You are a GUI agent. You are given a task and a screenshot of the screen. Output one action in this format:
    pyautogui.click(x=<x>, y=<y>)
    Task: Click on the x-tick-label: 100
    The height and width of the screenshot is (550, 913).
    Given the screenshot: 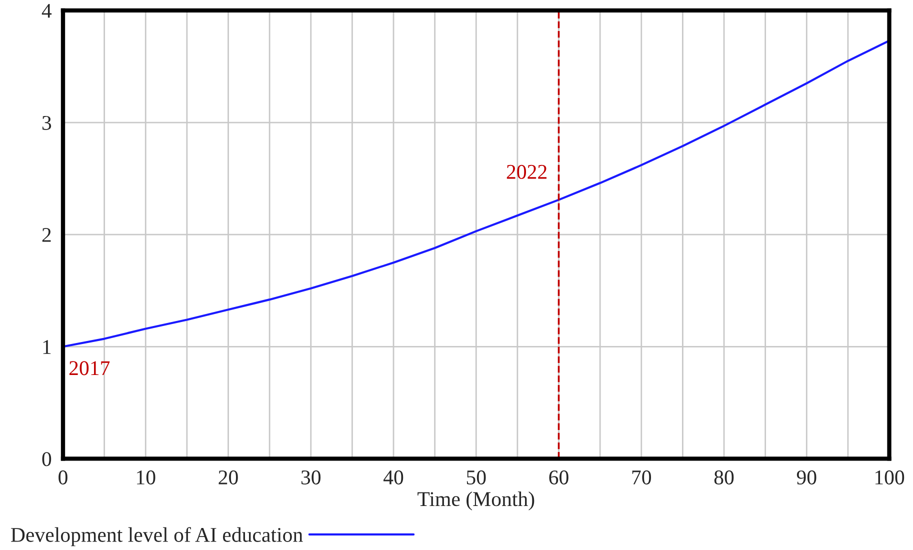 What is the action you would take?
    pyautogui.click(x=889, y=477)
    